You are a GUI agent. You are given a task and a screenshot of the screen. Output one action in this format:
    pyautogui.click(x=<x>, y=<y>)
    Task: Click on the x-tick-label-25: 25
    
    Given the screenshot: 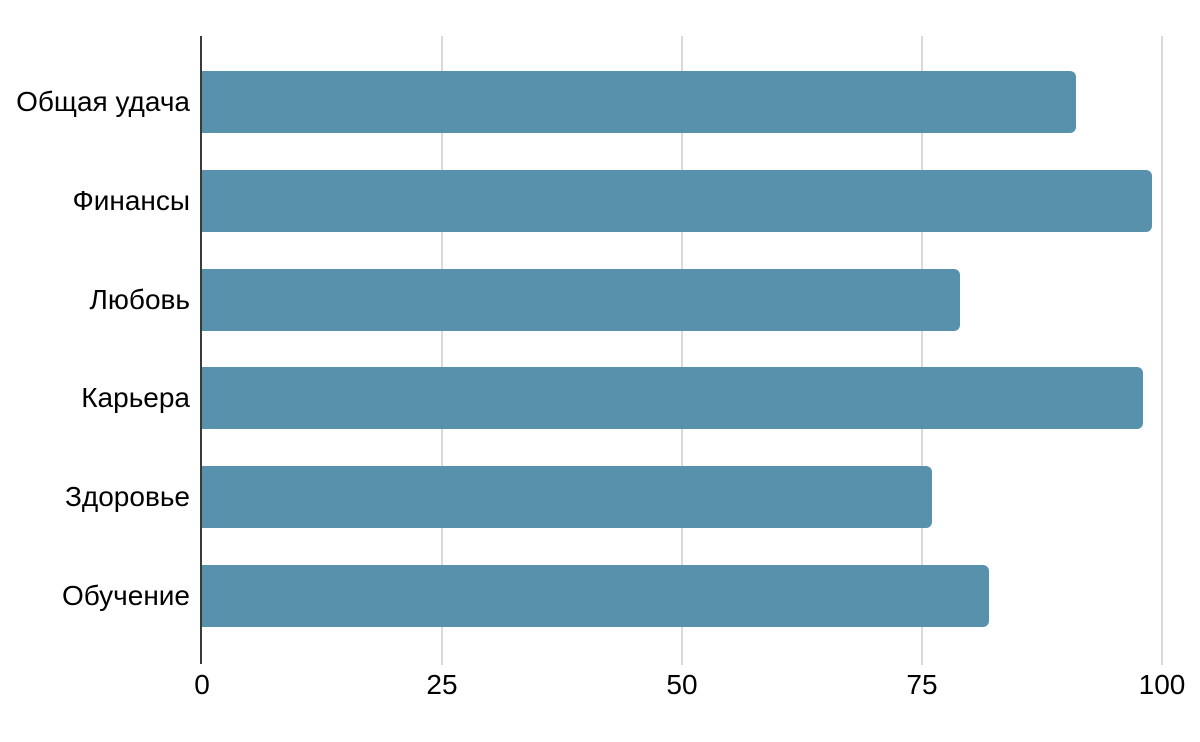 What is the action you would take?
    pyautogui.click(x=442, y=684)
    